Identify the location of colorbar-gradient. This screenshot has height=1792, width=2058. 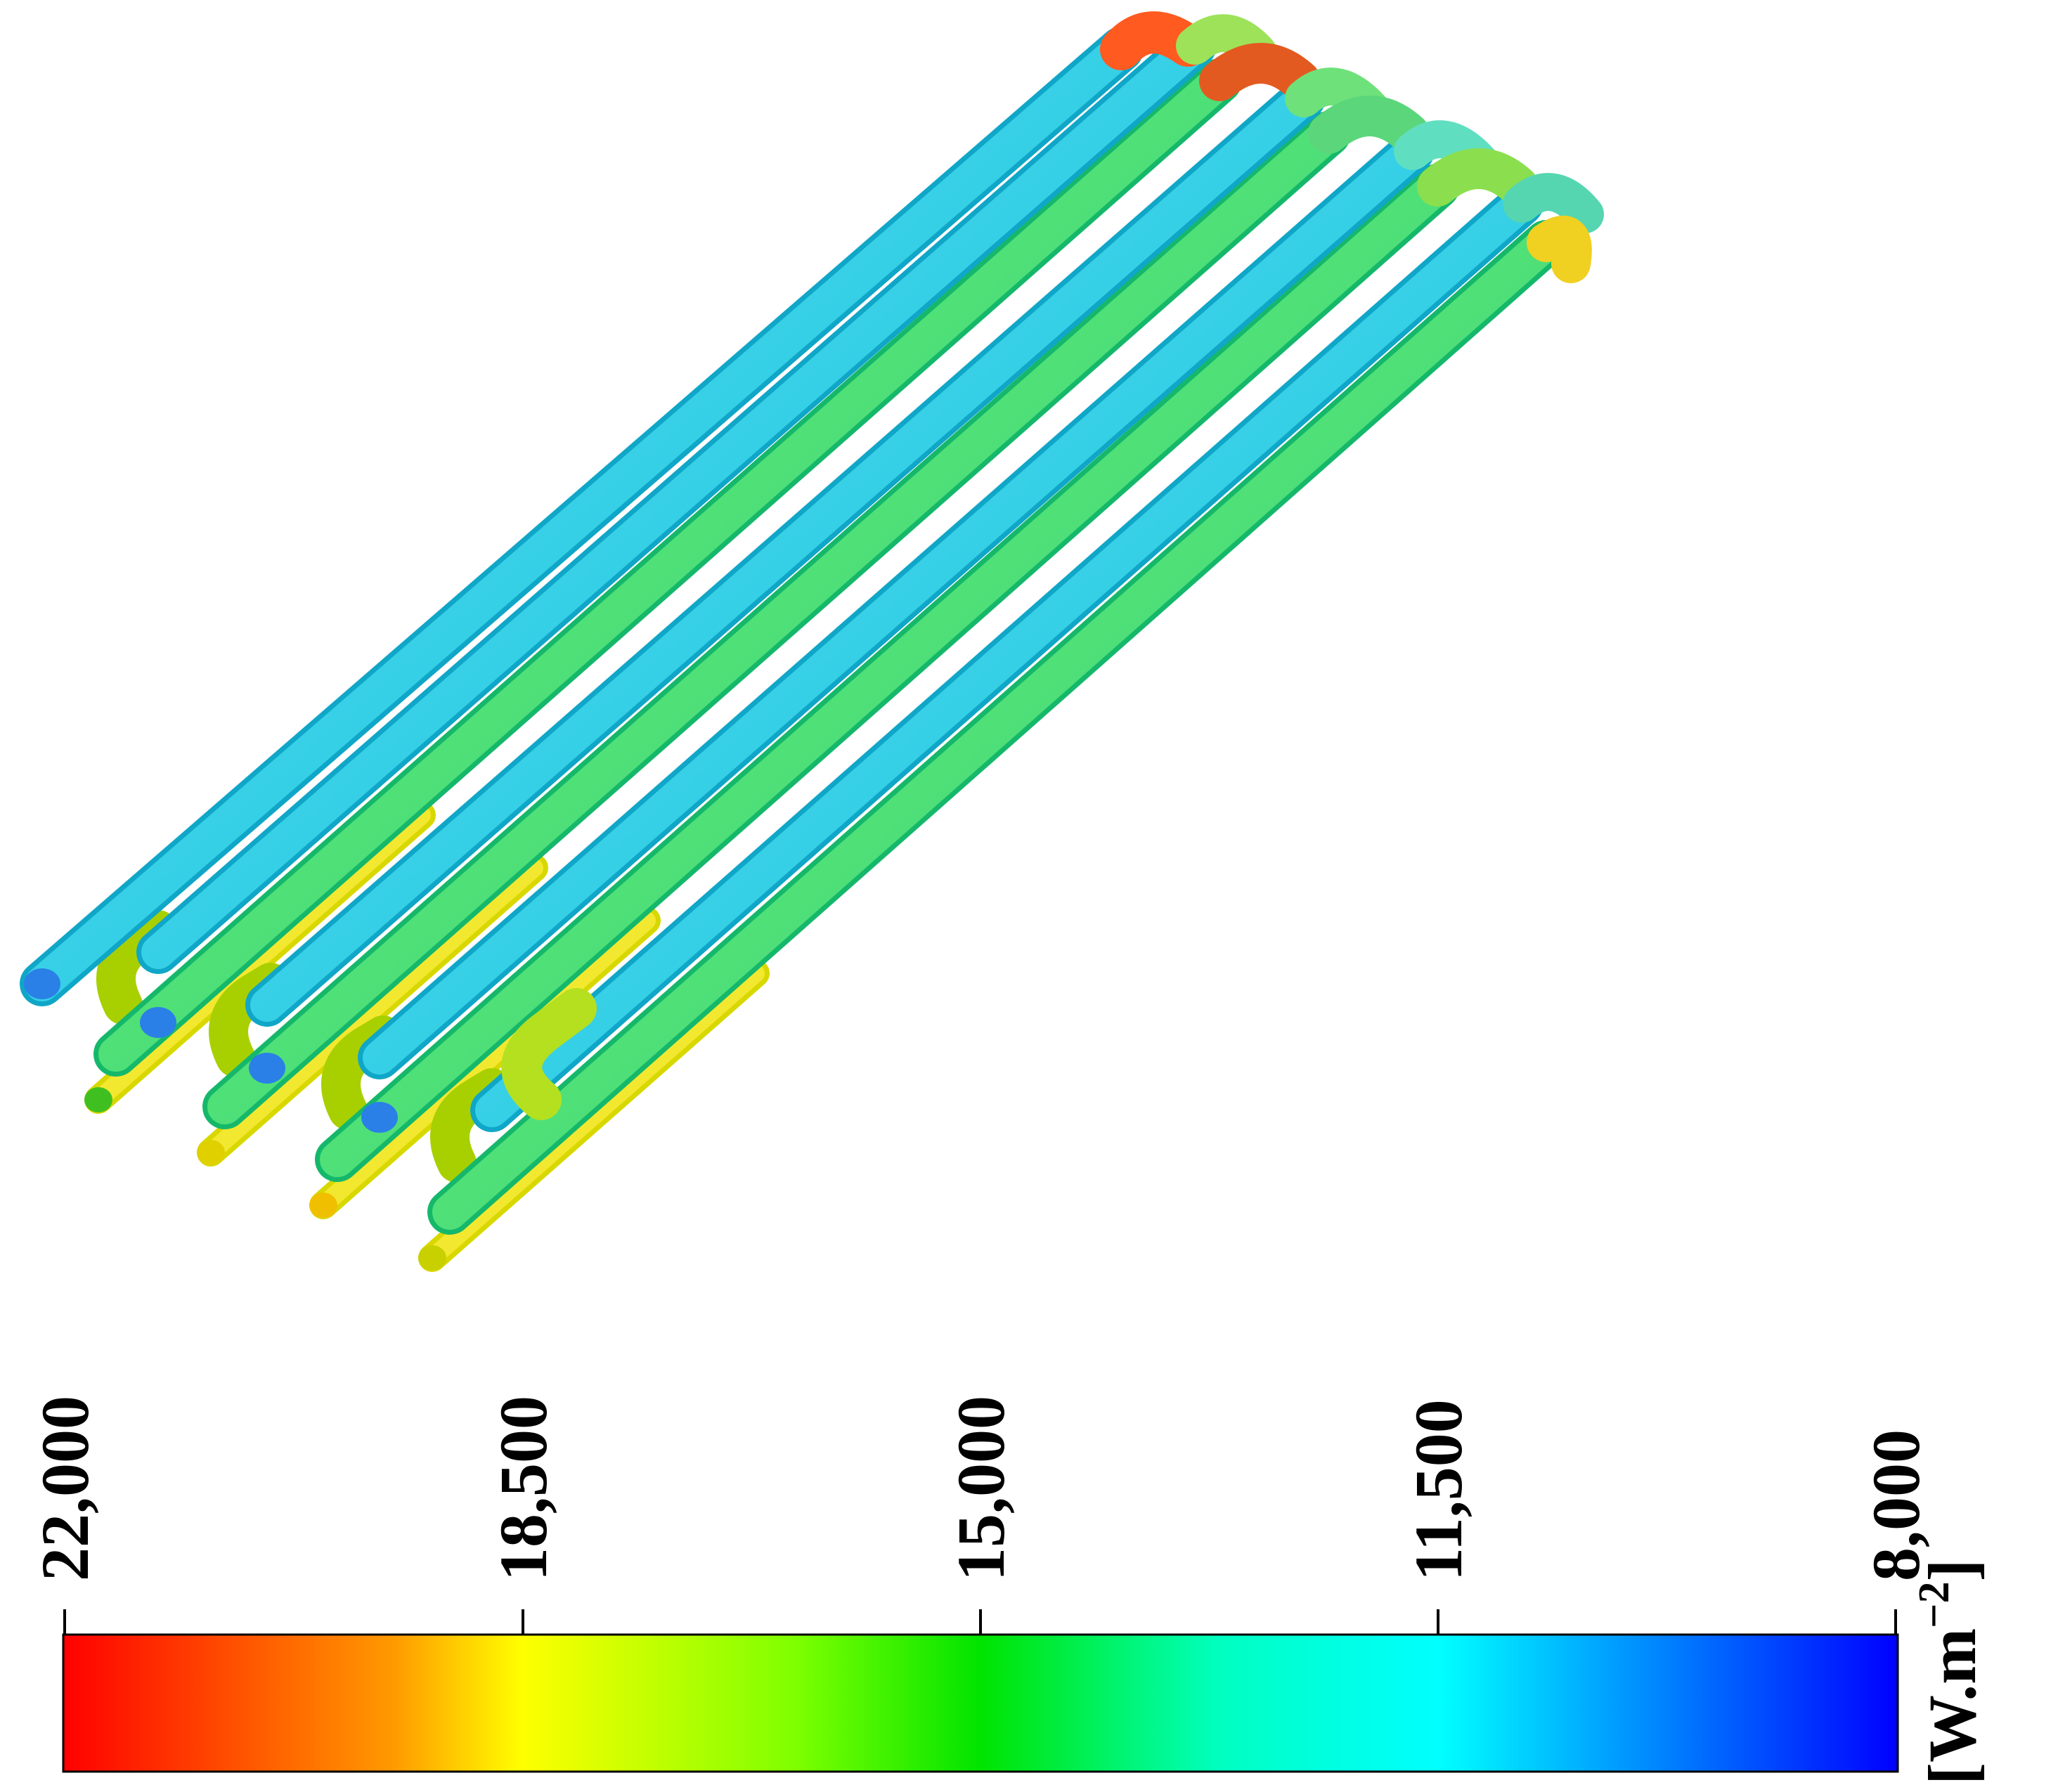
(981, 1703).